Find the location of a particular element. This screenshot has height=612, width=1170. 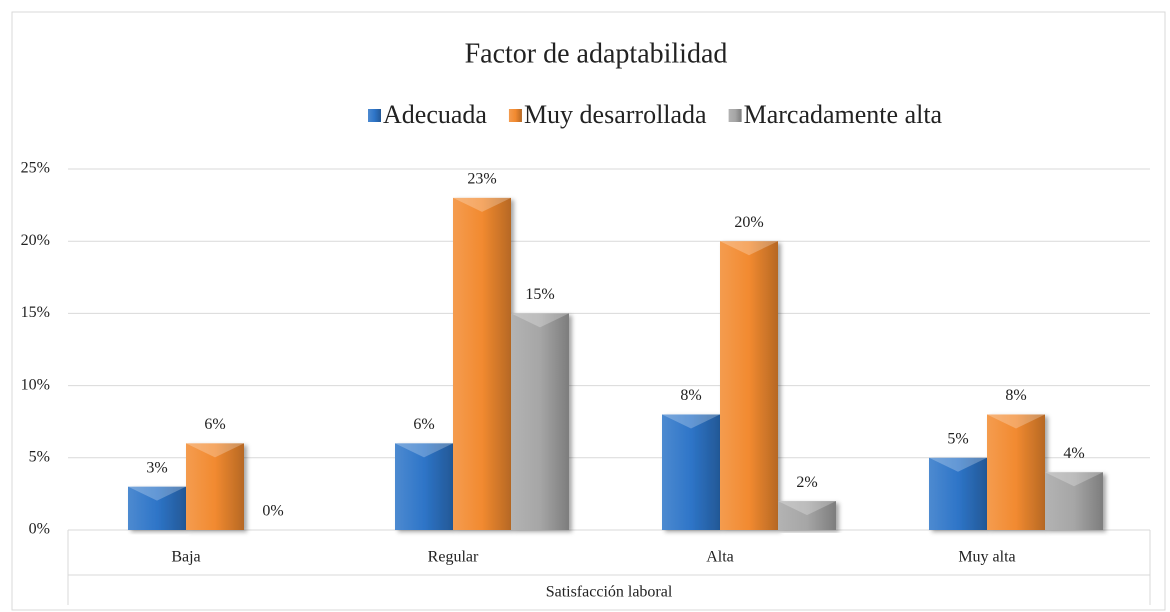

data-label: 2% is located at coordinates (806, 482).